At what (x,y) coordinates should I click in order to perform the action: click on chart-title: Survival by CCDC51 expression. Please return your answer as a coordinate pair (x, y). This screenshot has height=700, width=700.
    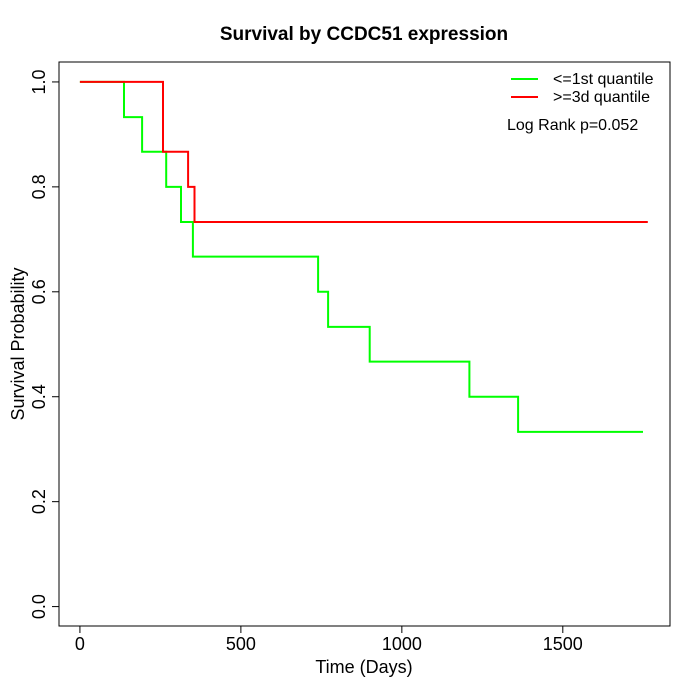
    Looking at the image, I should click on (364, 34).